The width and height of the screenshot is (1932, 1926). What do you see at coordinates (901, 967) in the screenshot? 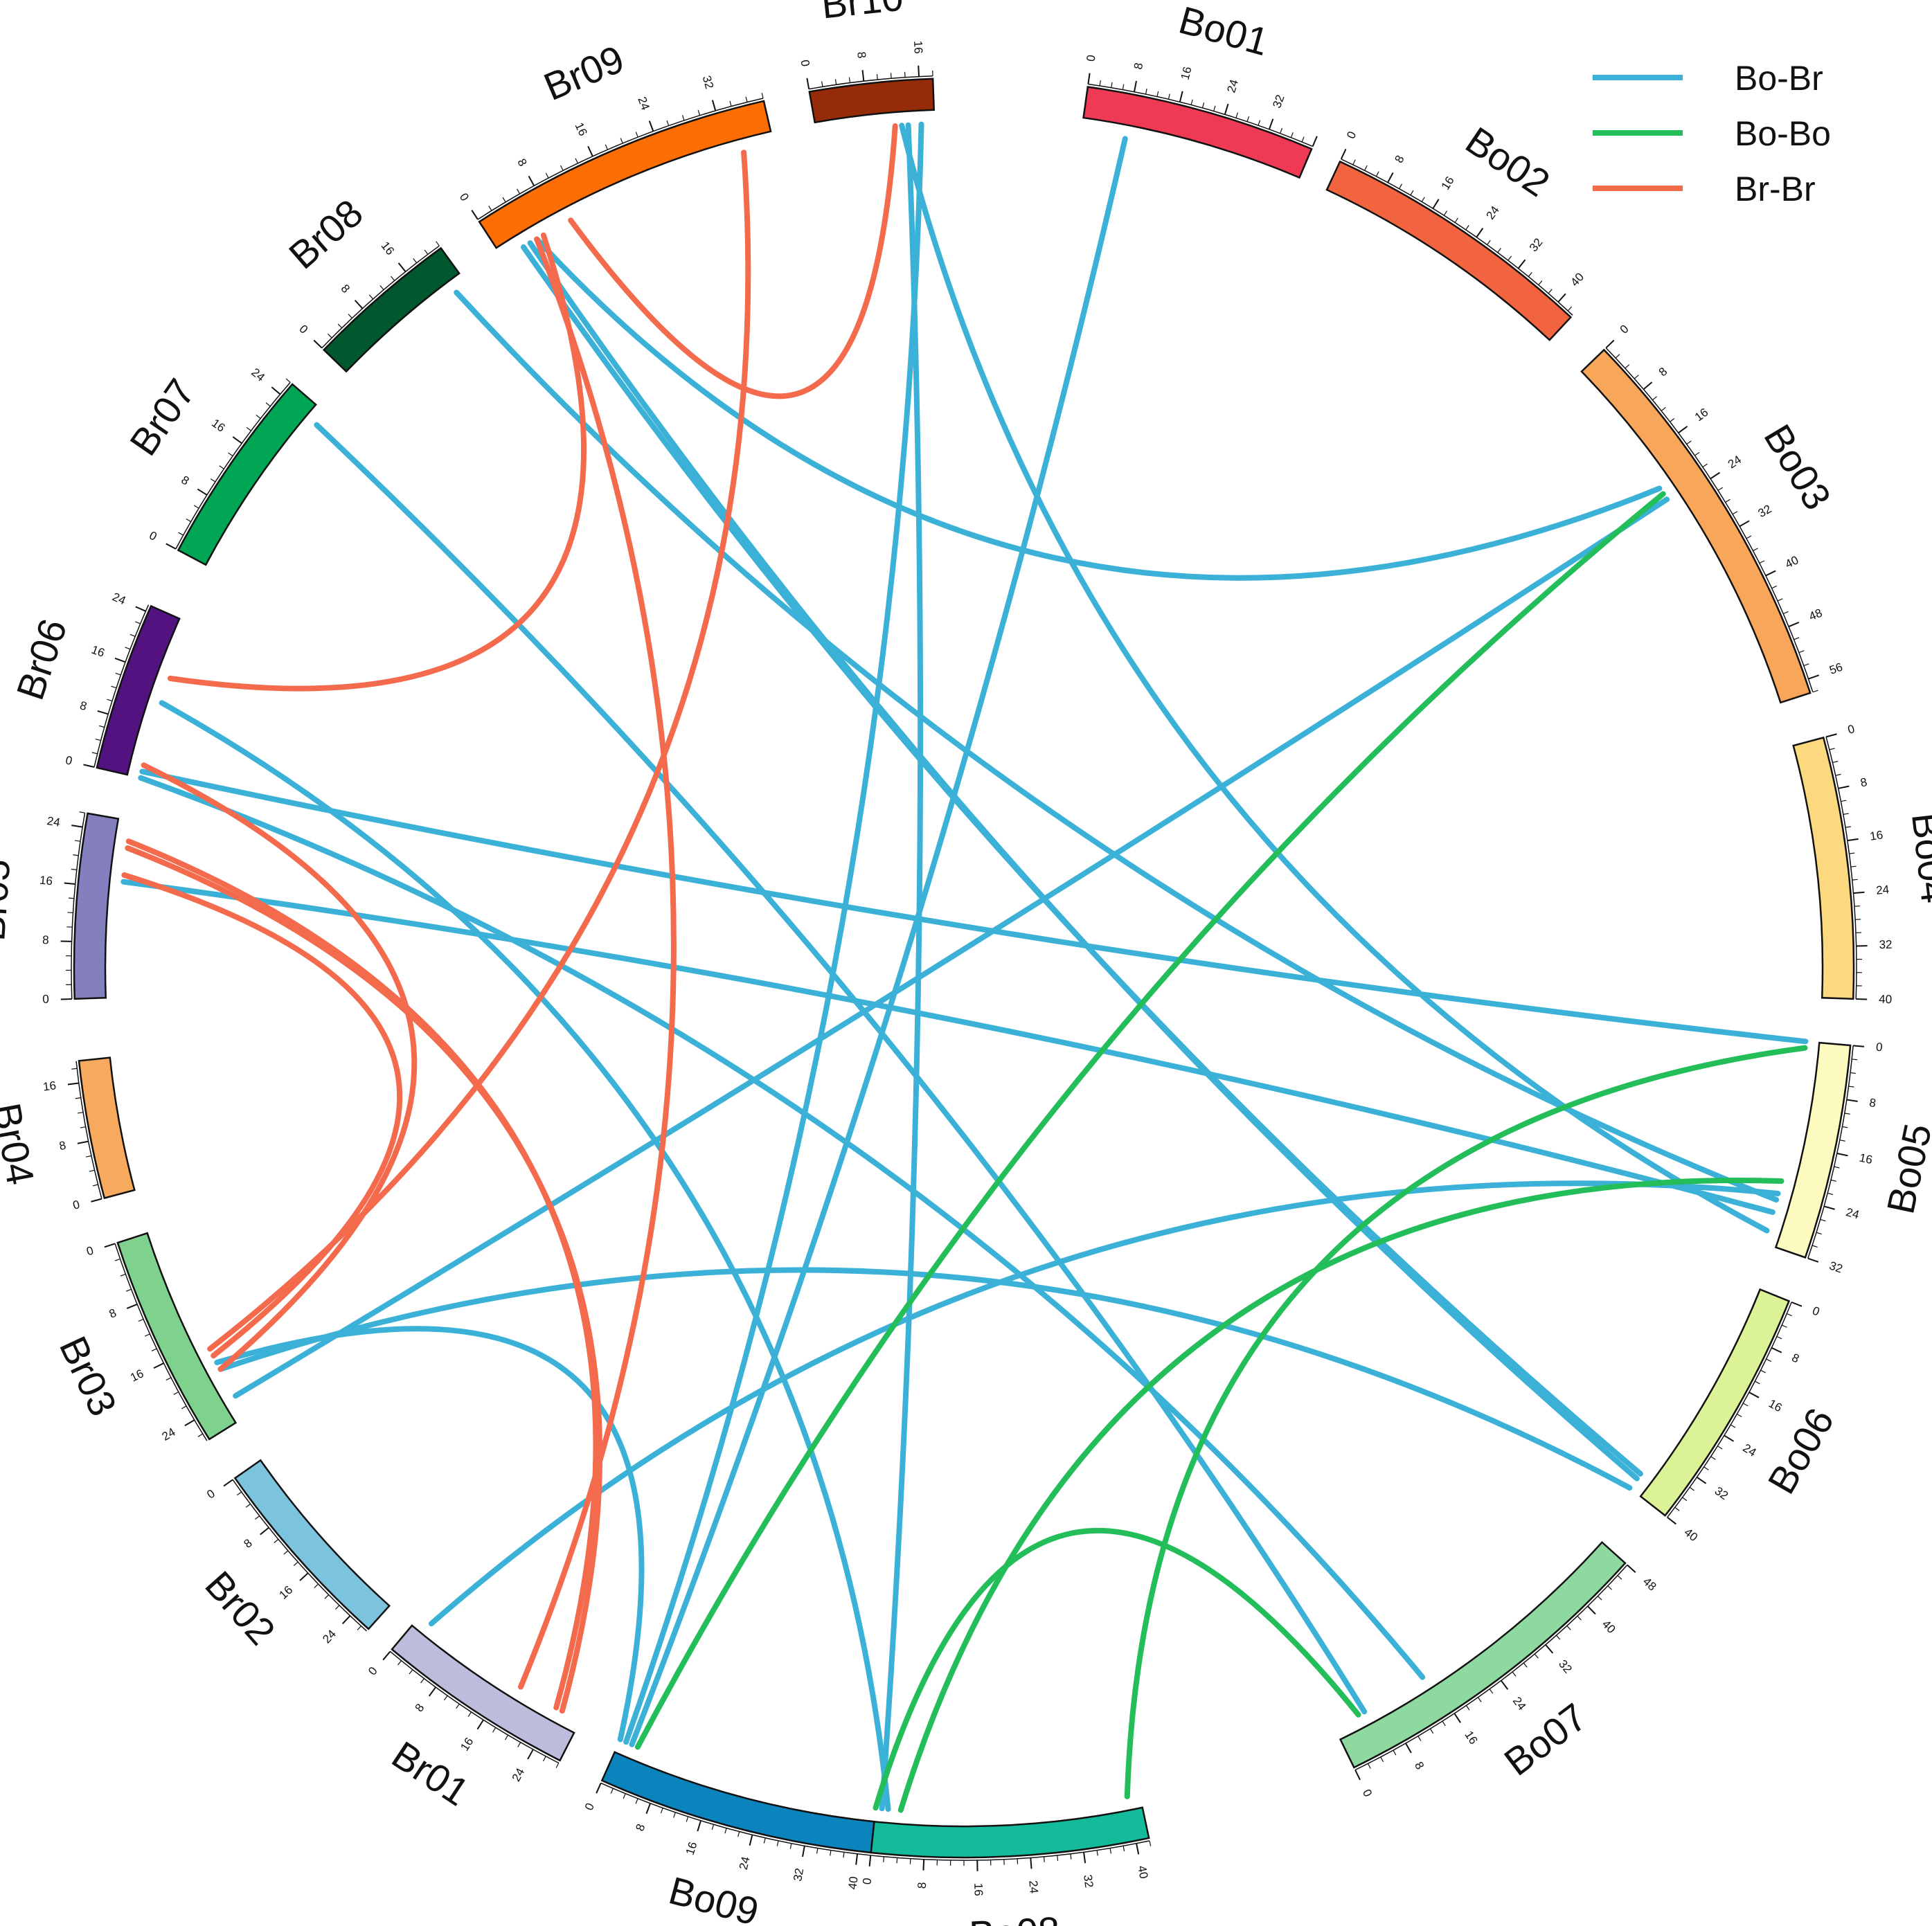
I see `link-bo-br-br10-bo08` at bounding box center [901, 967].